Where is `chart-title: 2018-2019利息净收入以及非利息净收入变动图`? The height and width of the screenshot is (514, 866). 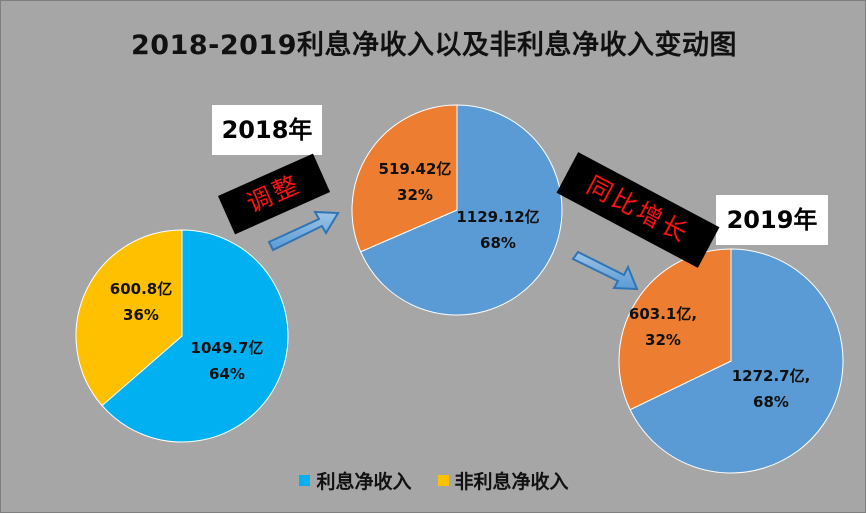 chart-title: 2018-2019利息净收入以及非利息净收入变动图 is located at coordinates (434, 45).